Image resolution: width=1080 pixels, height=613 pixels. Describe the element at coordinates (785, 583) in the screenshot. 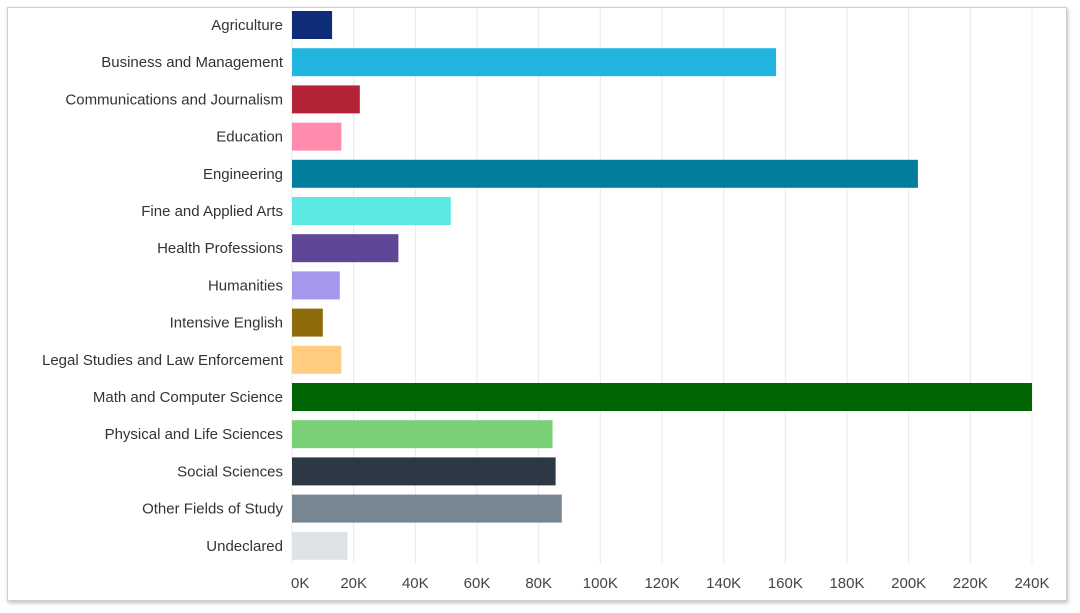

I see `x-tick-label: 160K` at that location.